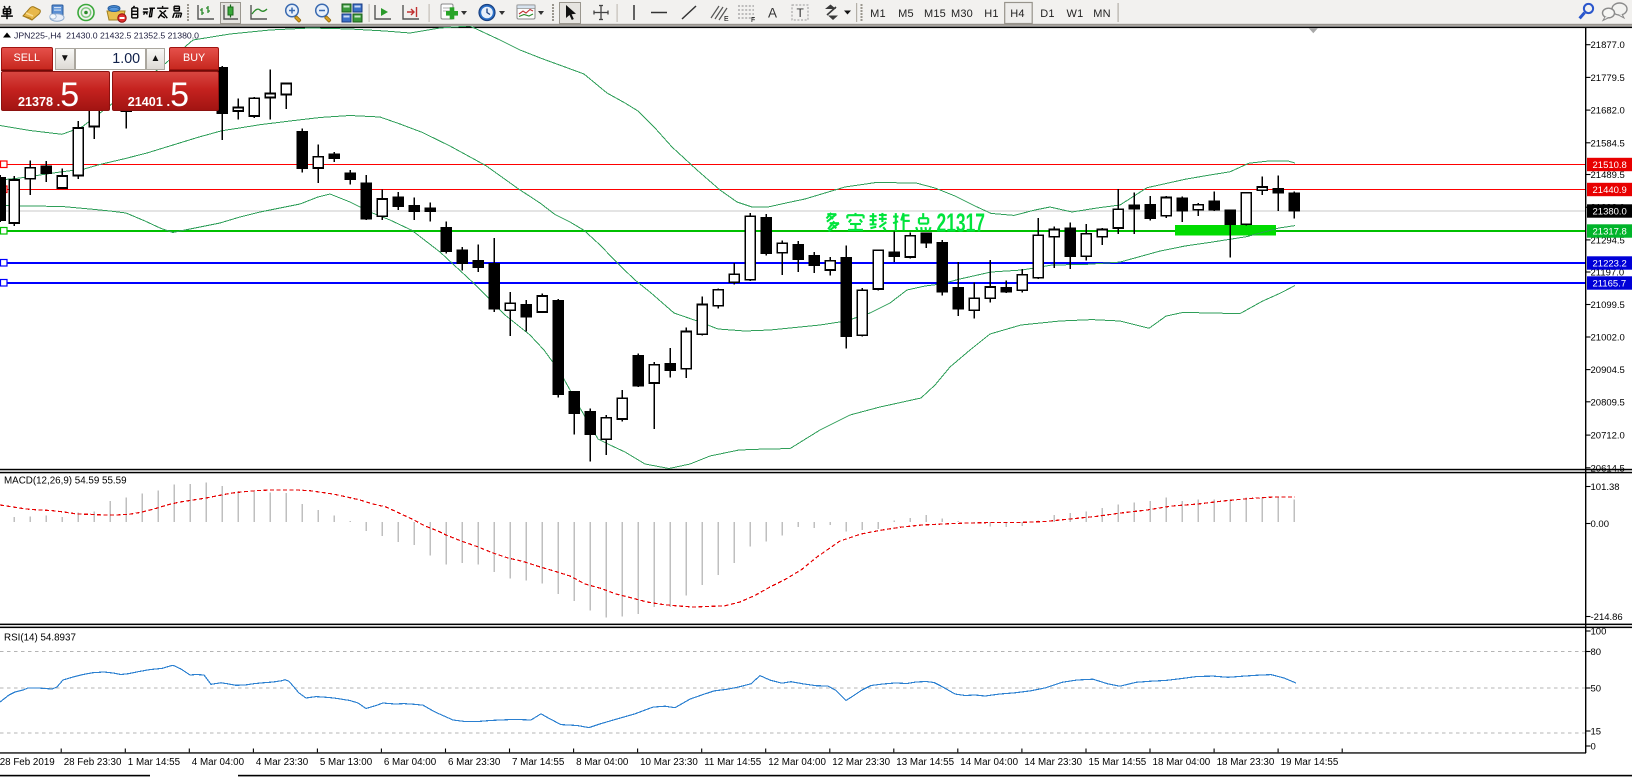 The height and width of the screenshot is (777, 1632). I want to click on svg-text: 50, so click(1596, 689).